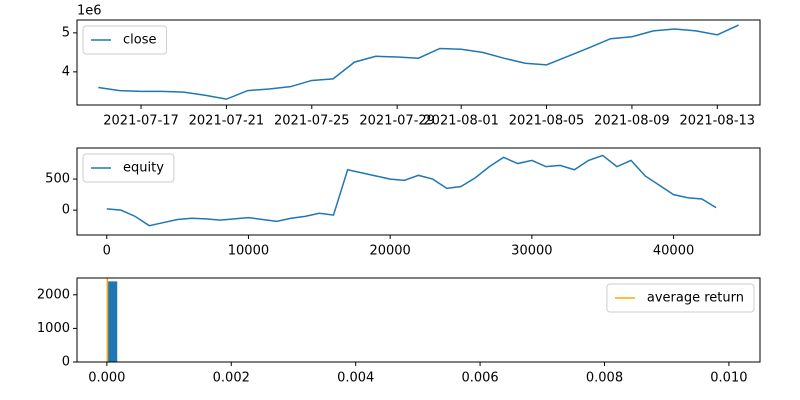 The width and height of the screenshot is (800, 400). Describe the element at coordinates (389, 251) in the screenshot. I see `x-tick-label: 20000` at that location.